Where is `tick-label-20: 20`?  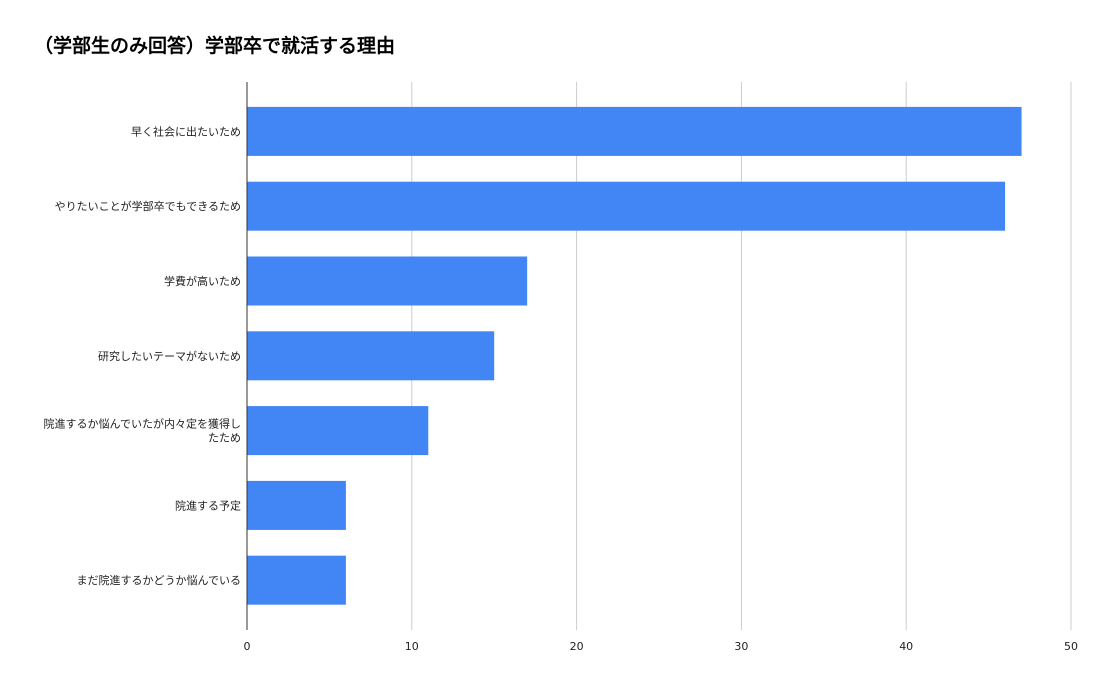 tick-label-20: 20 is located at coordinates (577, 646).